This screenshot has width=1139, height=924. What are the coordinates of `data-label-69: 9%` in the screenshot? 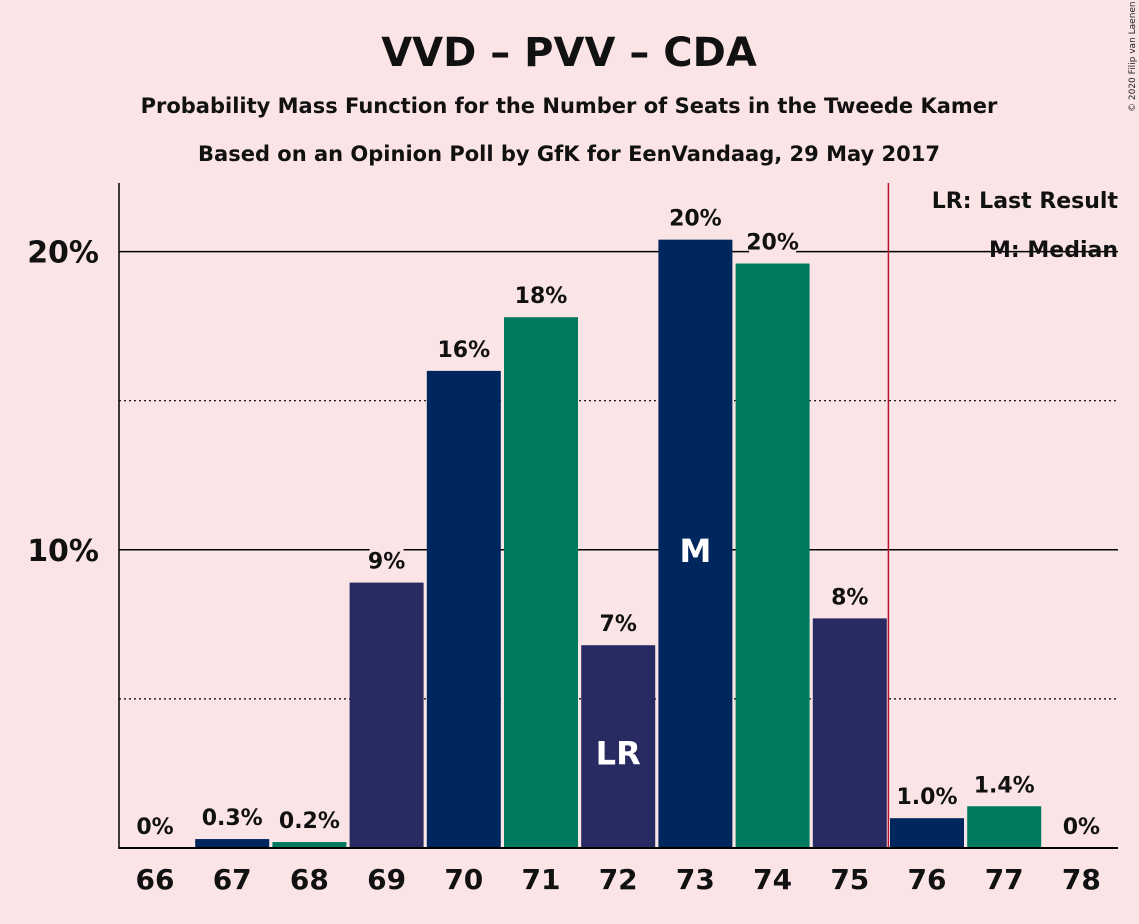 It's located at (386, 562).